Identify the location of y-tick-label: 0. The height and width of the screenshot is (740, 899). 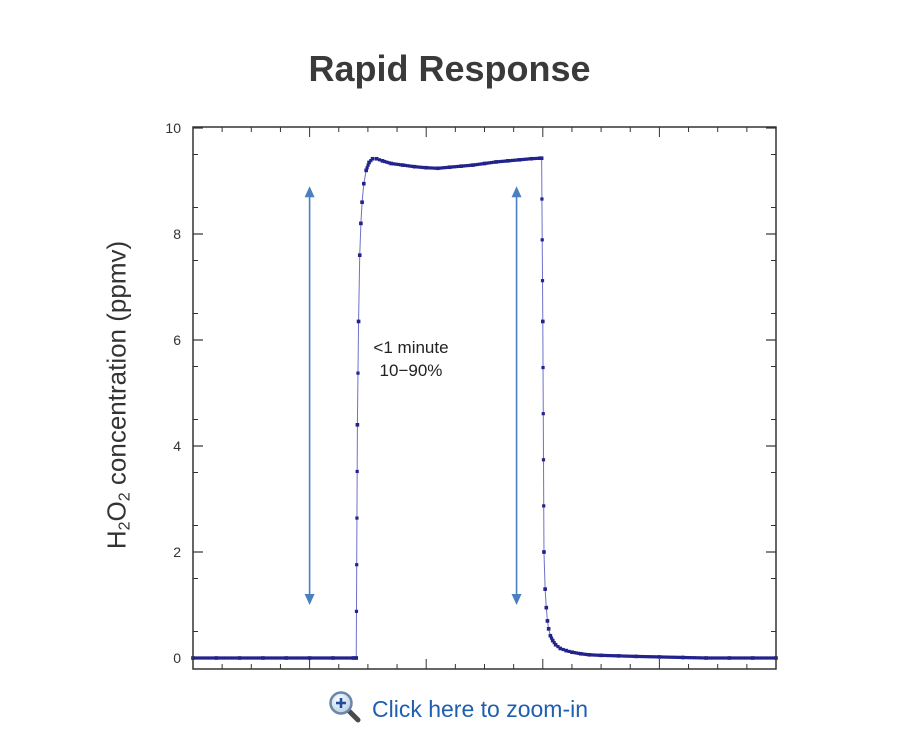
(177, 658).